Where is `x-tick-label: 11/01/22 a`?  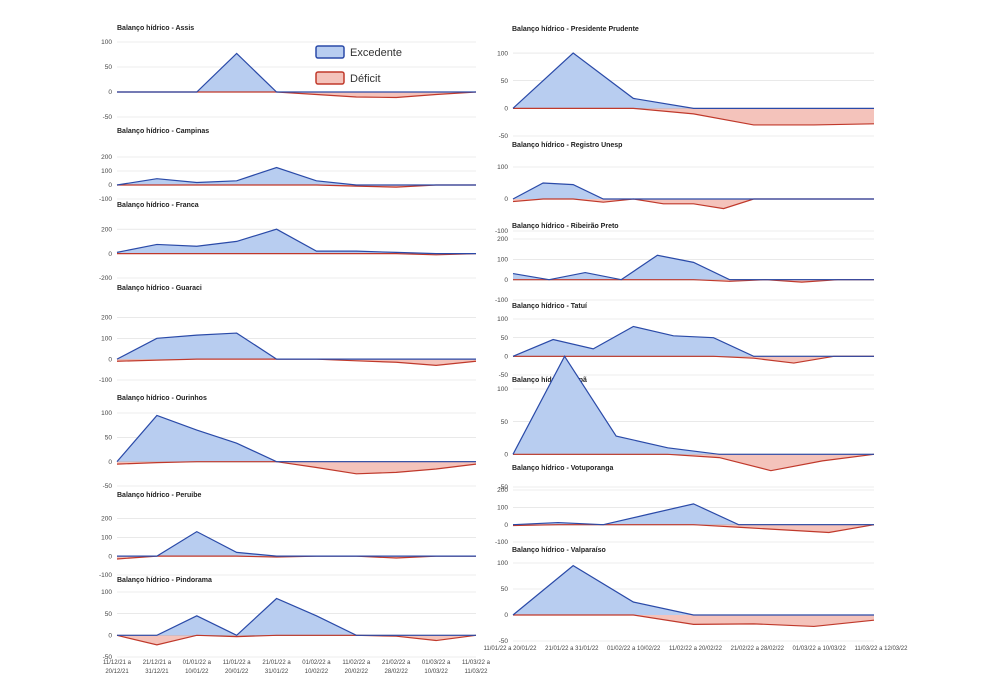
x-tick-label: 11/01/22 a is located at coordinates (237, 663).